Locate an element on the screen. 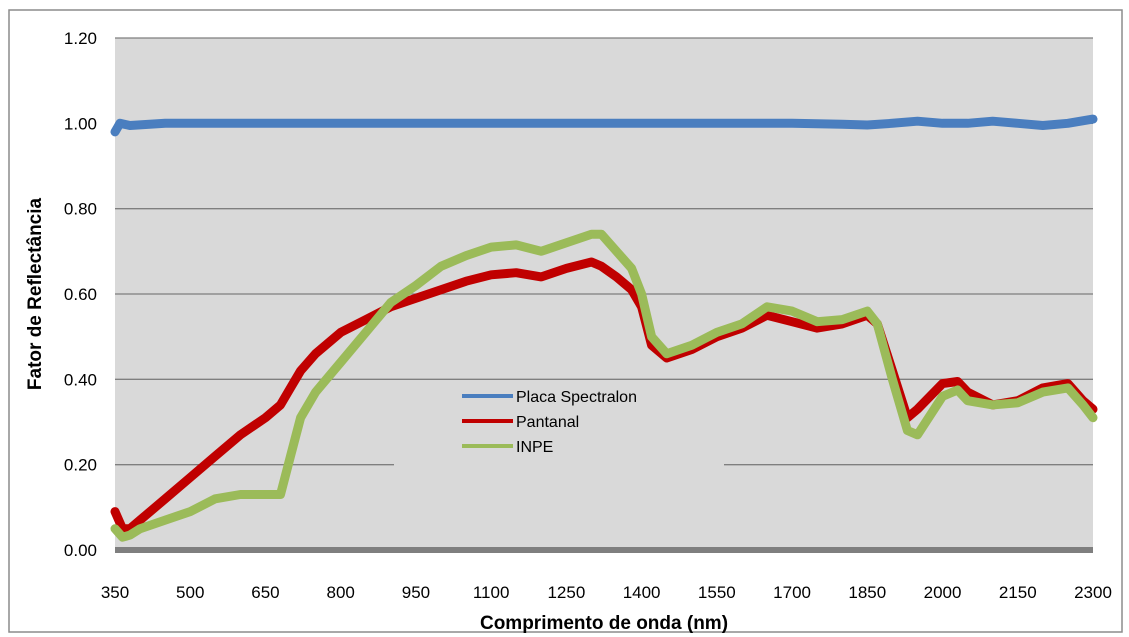 This screenshot has height=637, width=1129. y-tick-label: 0.00 is located at coordinates (80, 550).